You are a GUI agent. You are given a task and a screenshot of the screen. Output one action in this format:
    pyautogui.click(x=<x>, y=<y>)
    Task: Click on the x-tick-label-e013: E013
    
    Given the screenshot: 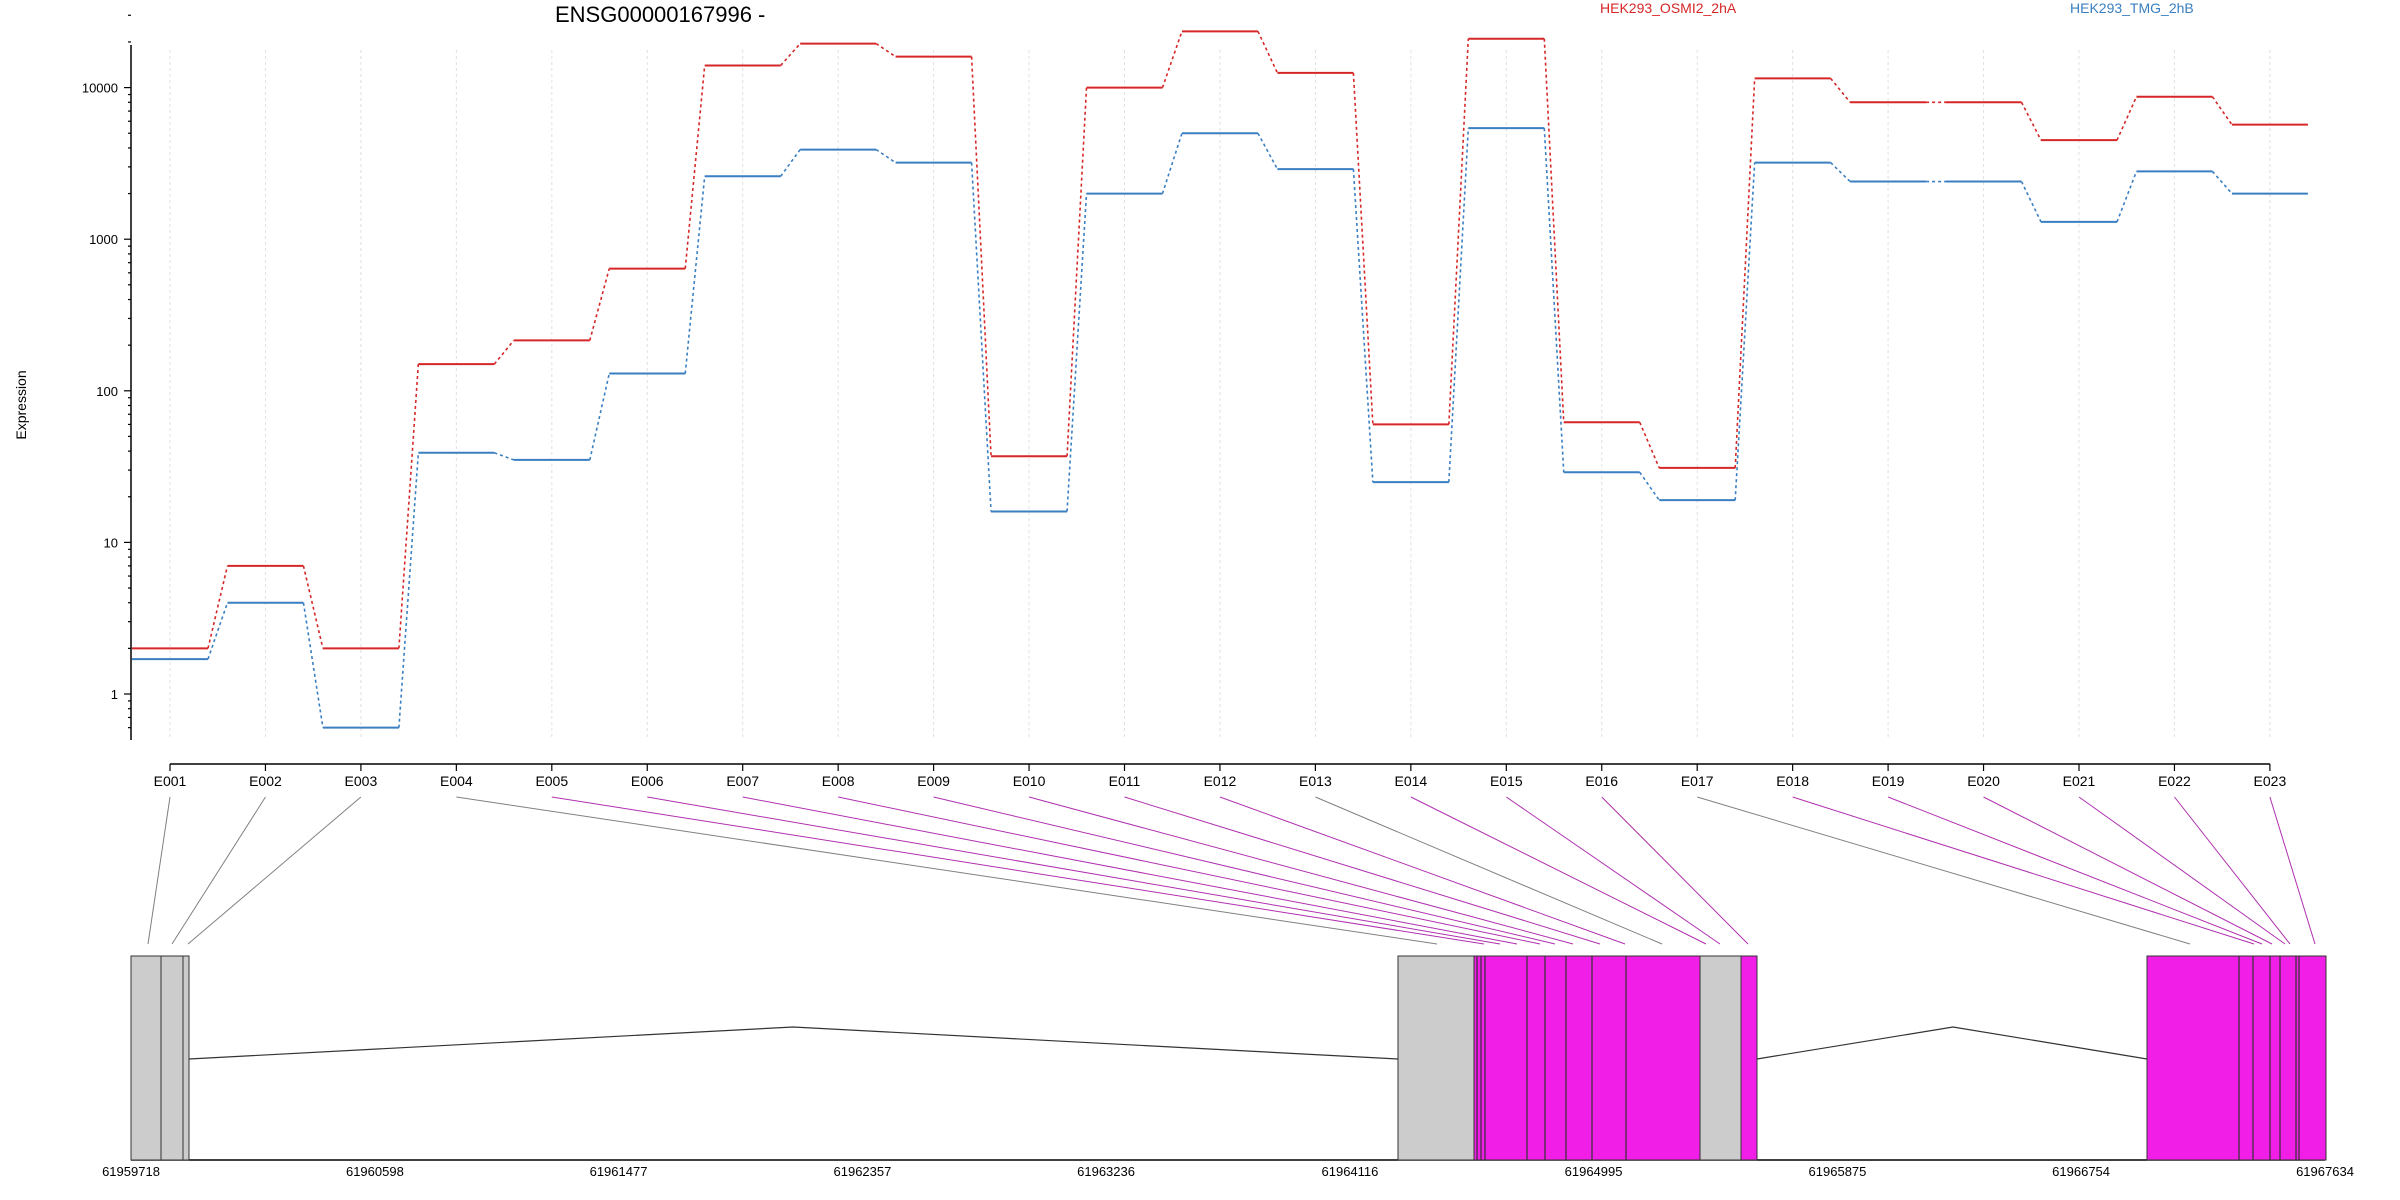 What is the action you would take?
    pyautogui.click(x=1315, y=781)
    